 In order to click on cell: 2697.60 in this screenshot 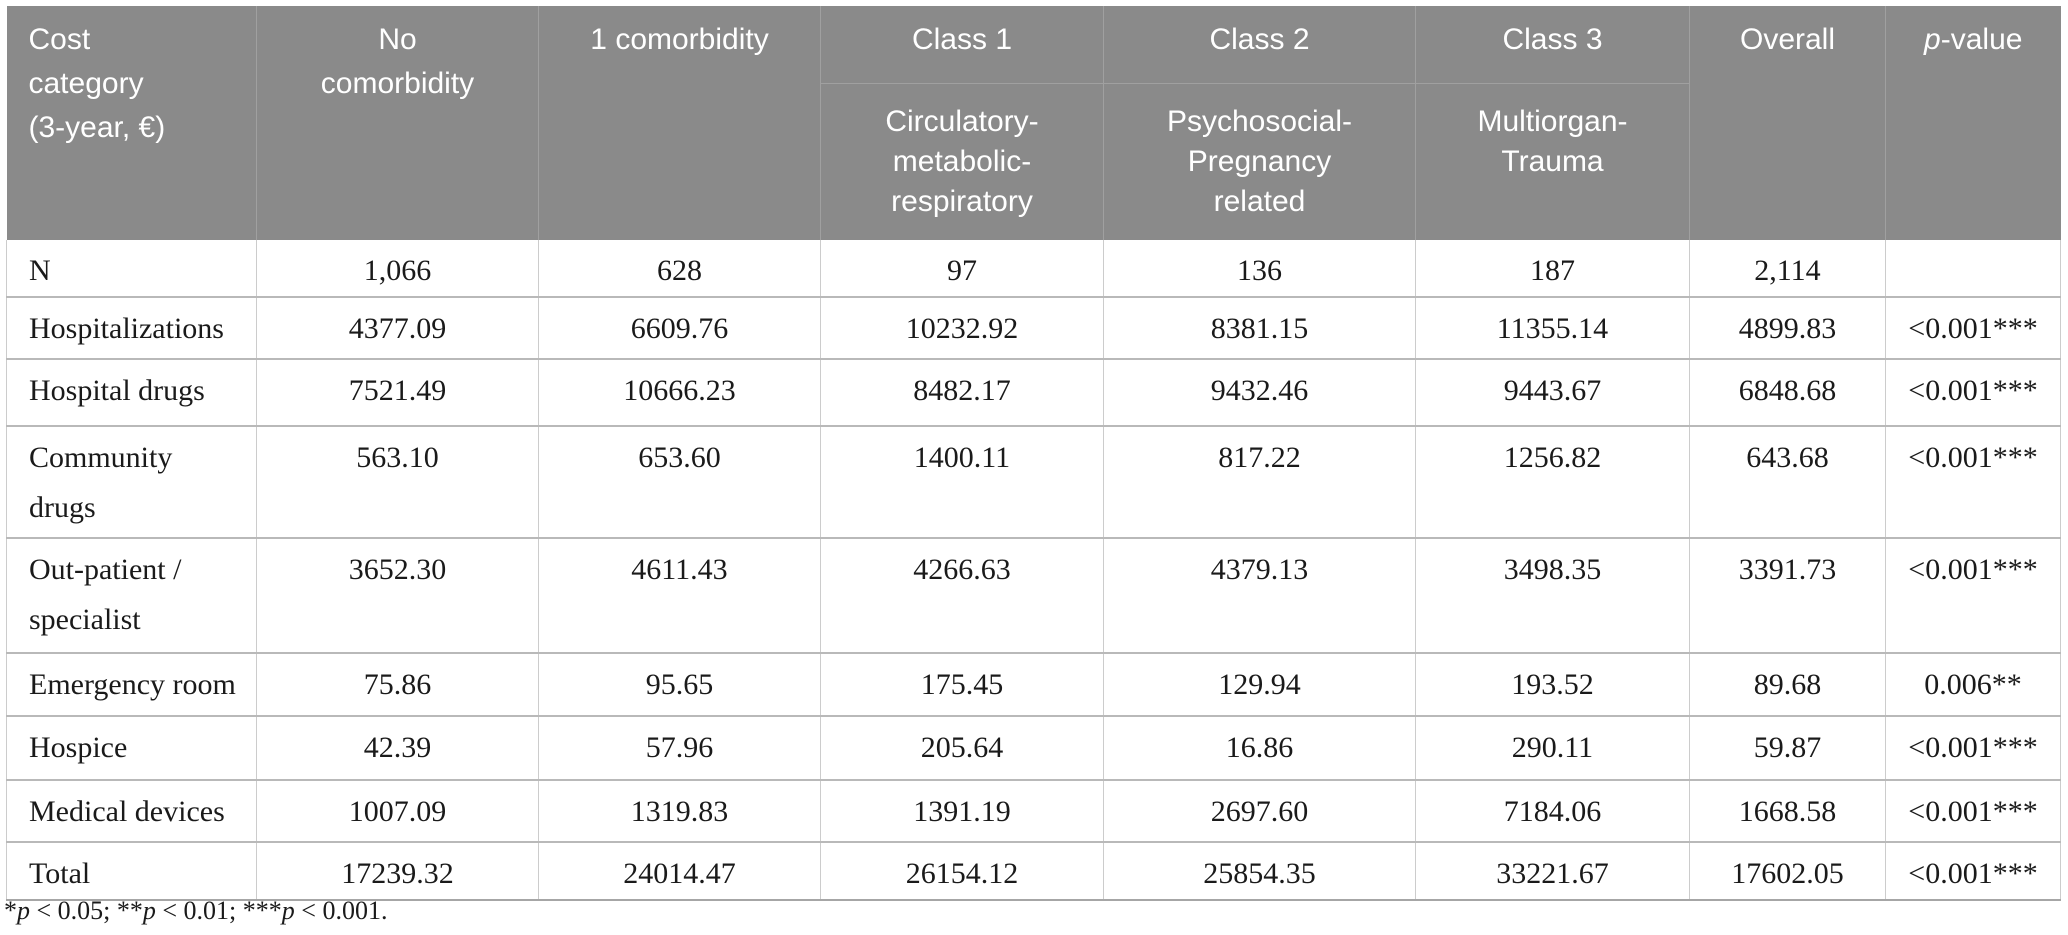, I will do `click(1259, 810)`.